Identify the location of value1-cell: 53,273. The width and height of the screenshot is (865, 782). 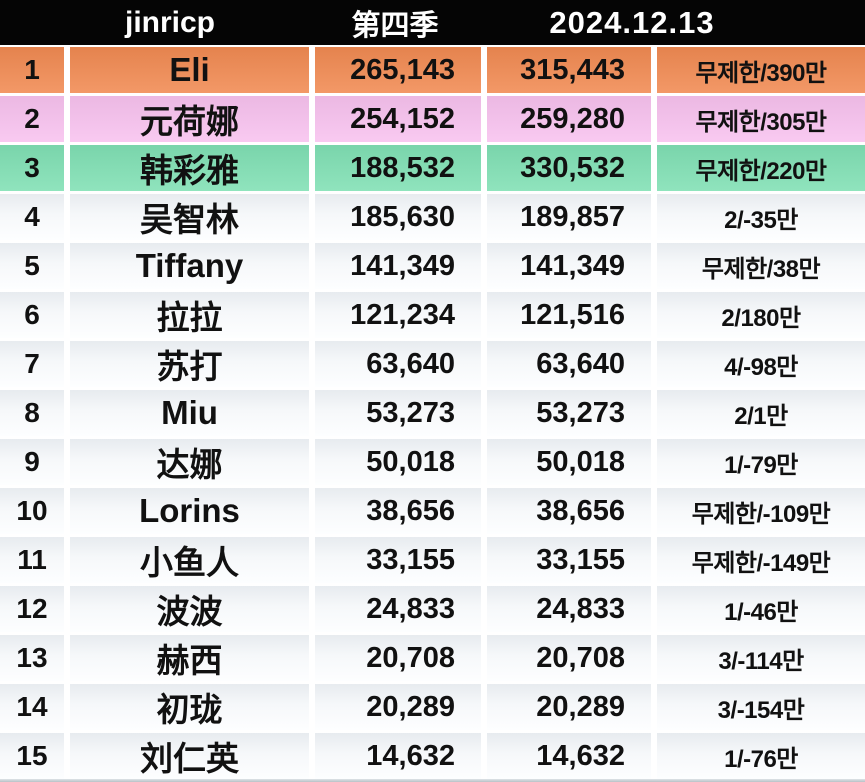
(398, 413).